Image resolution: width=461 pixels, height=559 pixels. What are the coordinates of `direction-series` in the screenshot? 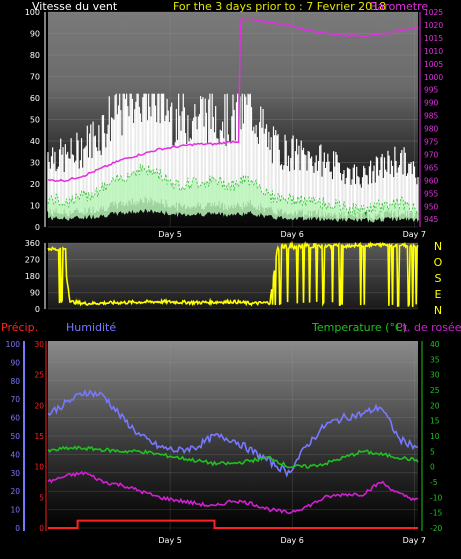 It's located at (233, 274).